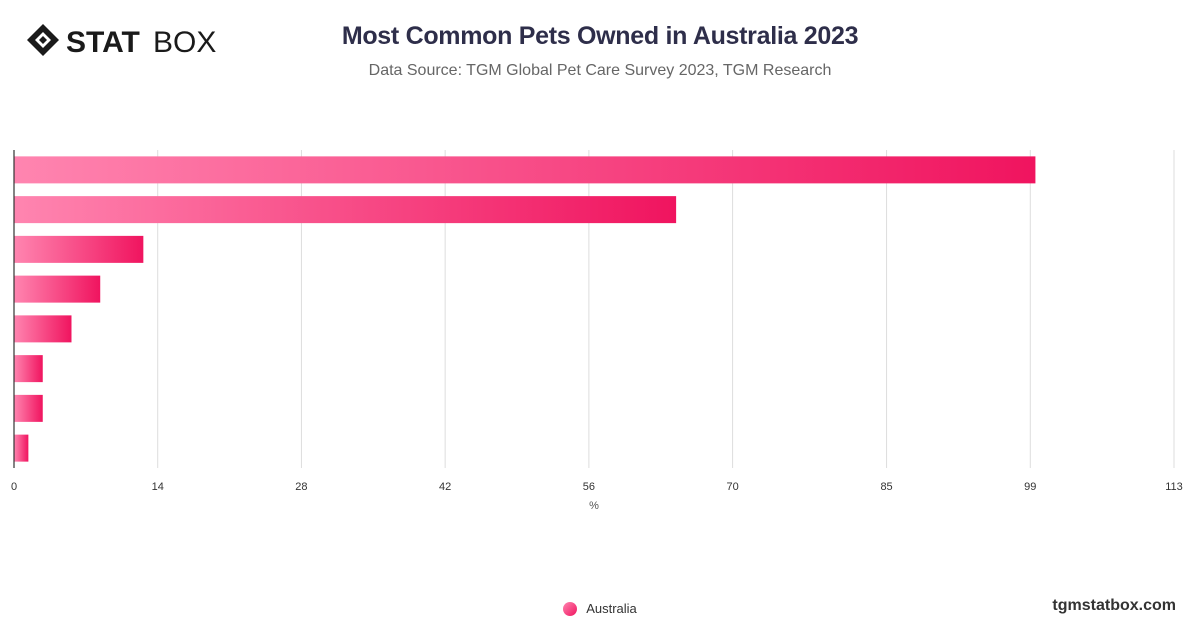 This screenshot has height=628, width=1200. I want to click on legend-label: Australia, so click(611, 608).